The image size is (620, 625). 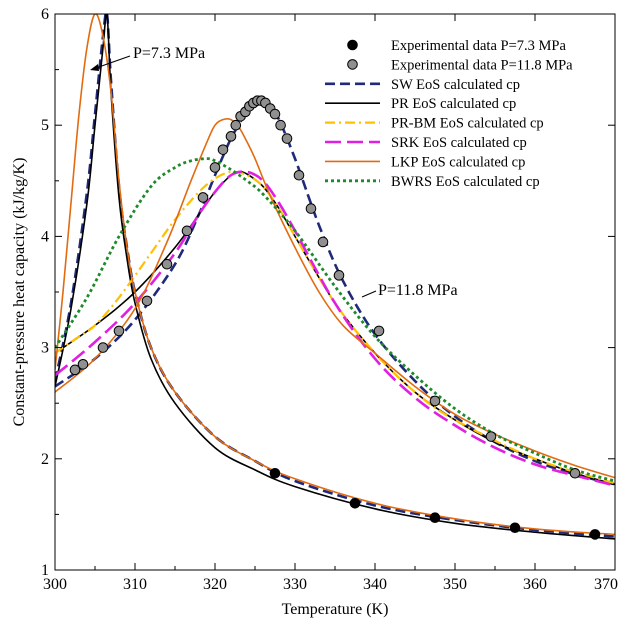 I want to click on legend-label: PR-BM EoS calculated cp, so click(x=467, y=124).